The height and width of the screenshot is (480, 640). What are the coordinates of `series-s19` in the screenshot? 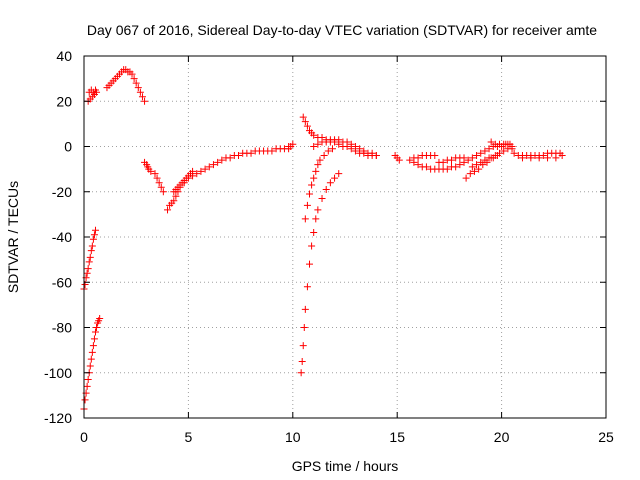 It's located at (484, 161).